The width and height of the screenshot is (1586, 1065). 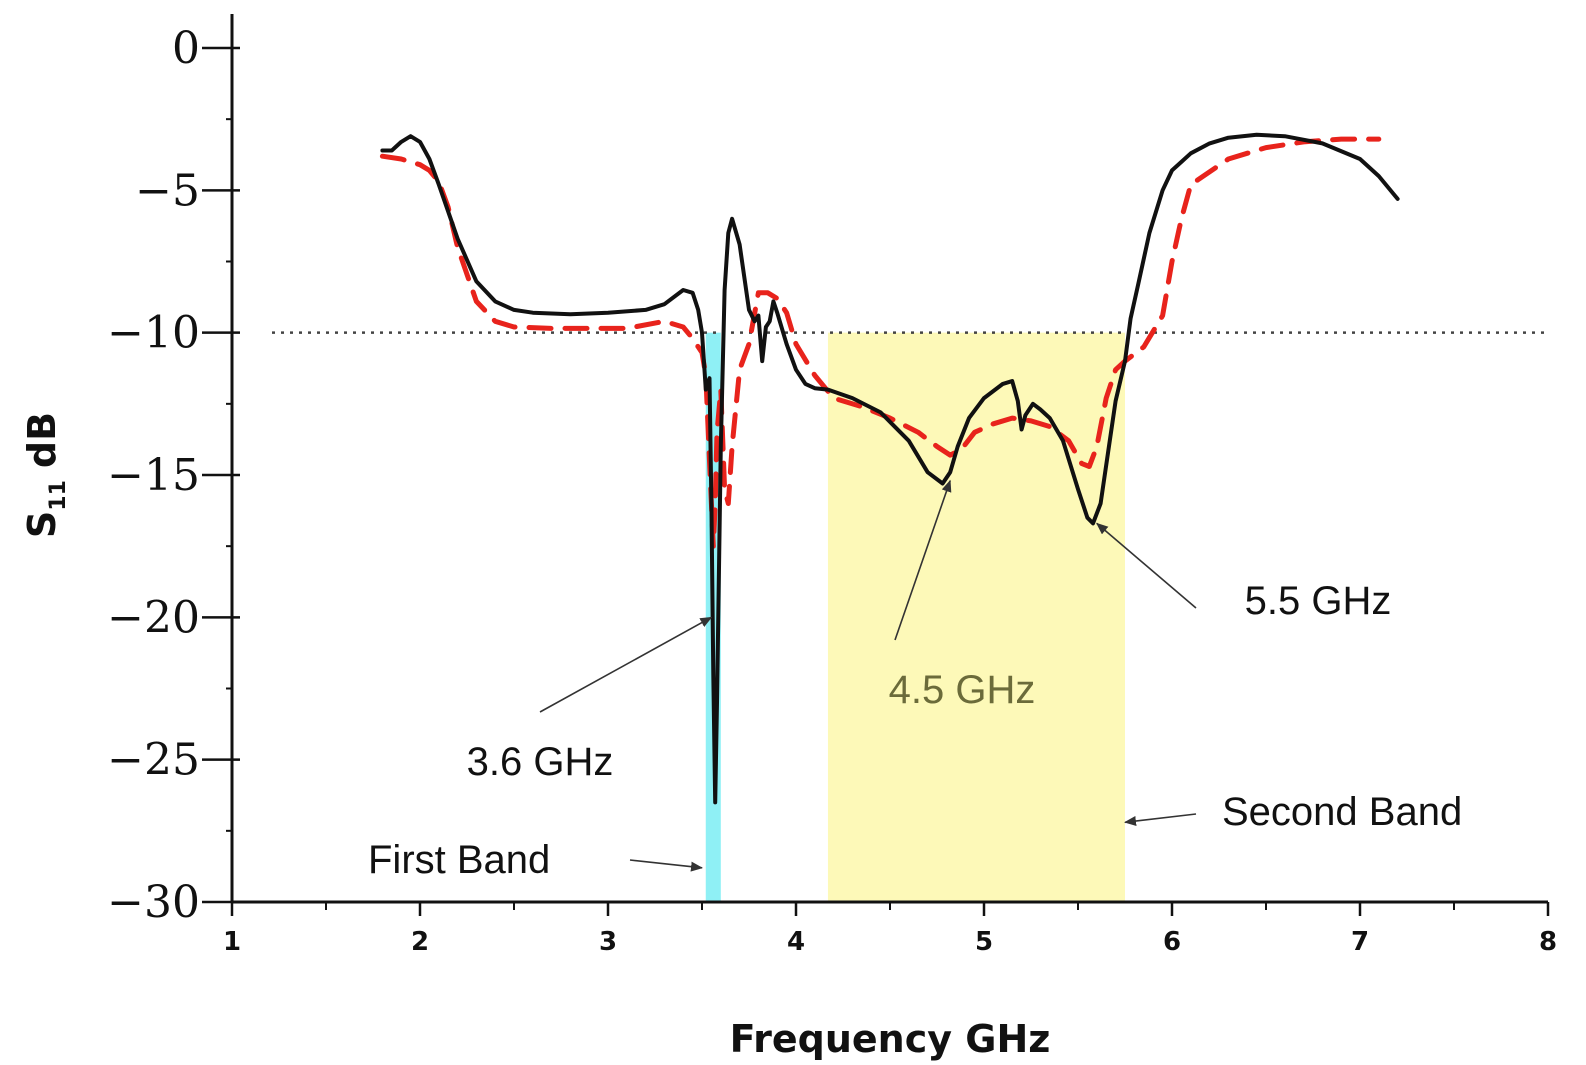 I want to click on annotation-label: 5.5 GHz, so click(x=1318, y=601).